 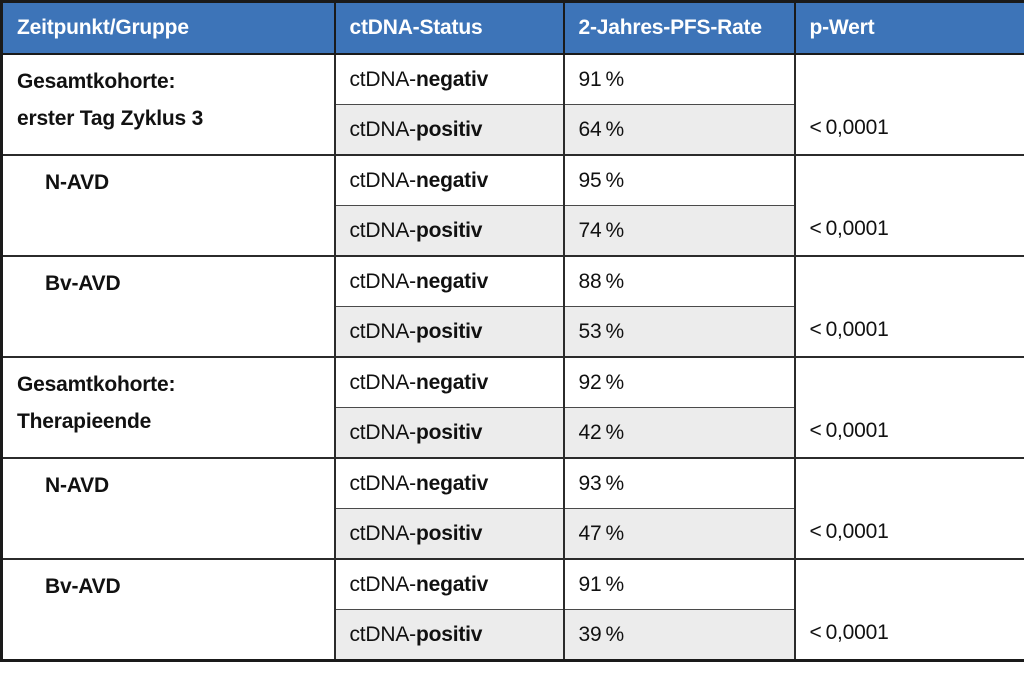 I want to click on pfs-rate-cell: 47 %, so click(x=679, y=534).